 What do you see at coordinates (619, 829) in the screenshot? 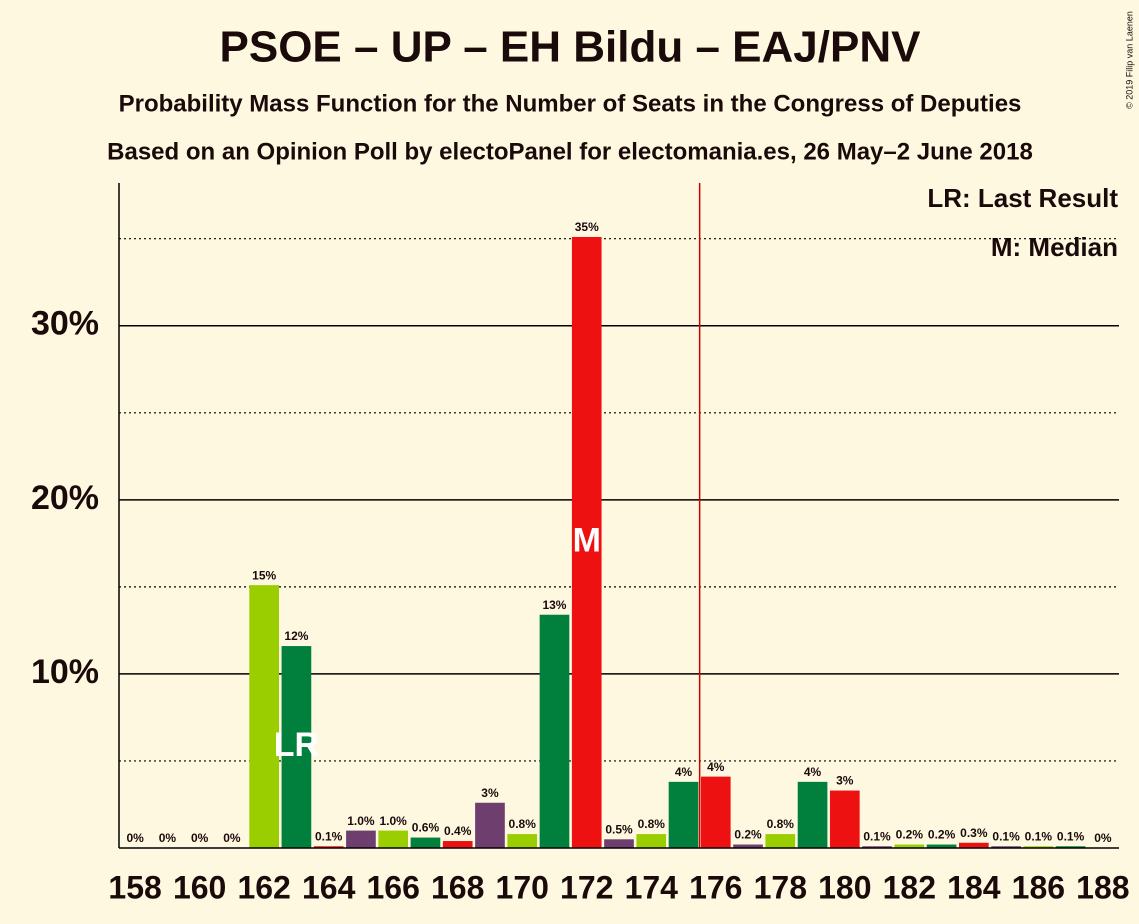
I see `value-label: 0.5%` at bounding box center [619, 829].